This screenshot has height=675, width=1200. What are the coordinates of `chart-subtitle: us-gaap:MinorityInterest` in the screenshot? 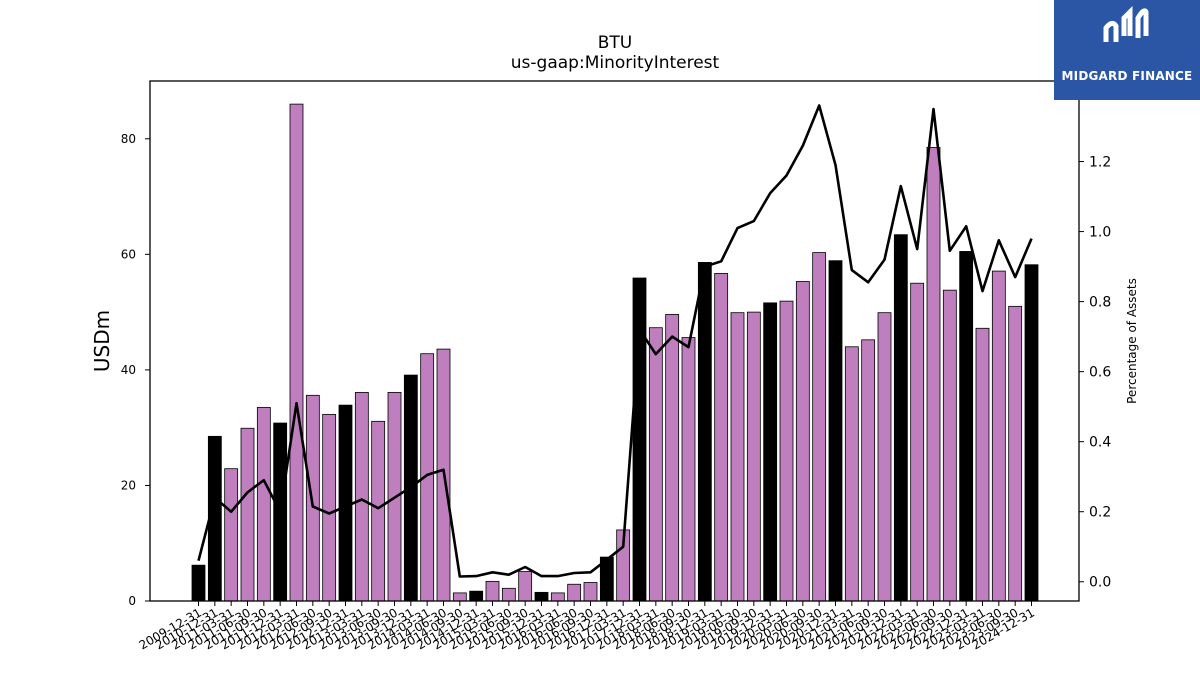 It's located at (615, 63).